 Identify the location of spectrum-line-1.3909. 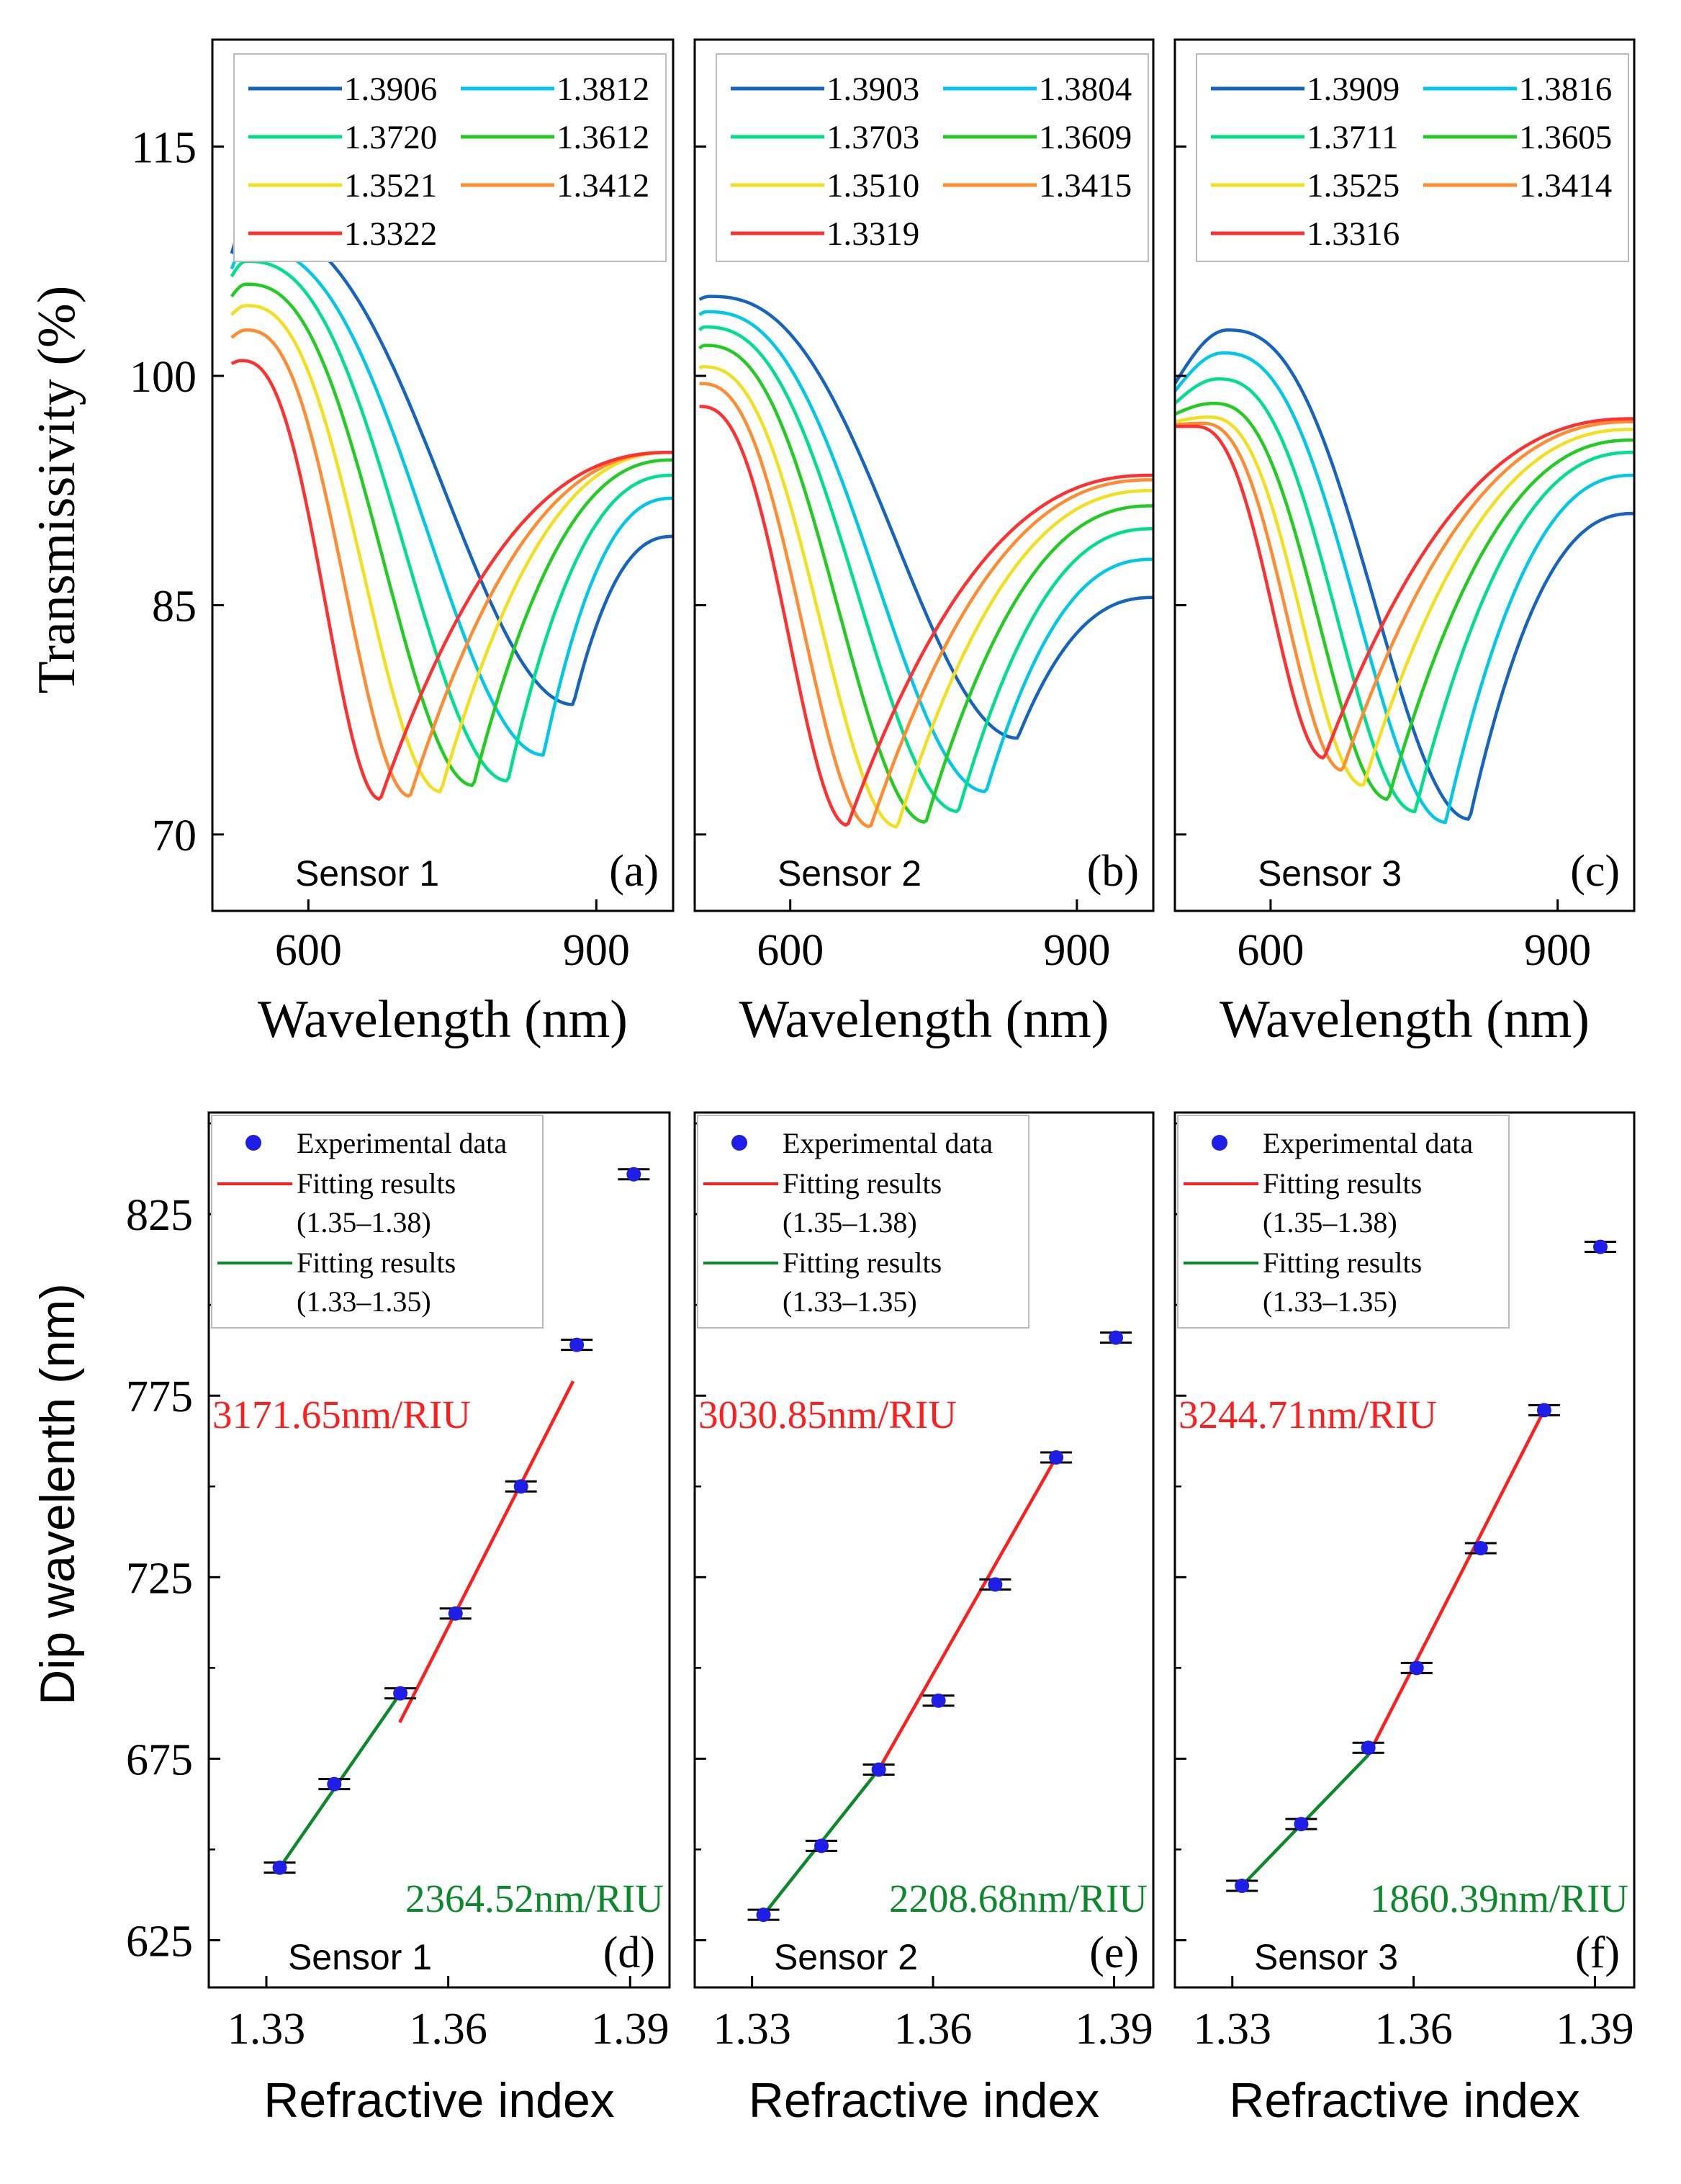
(1404, 574).